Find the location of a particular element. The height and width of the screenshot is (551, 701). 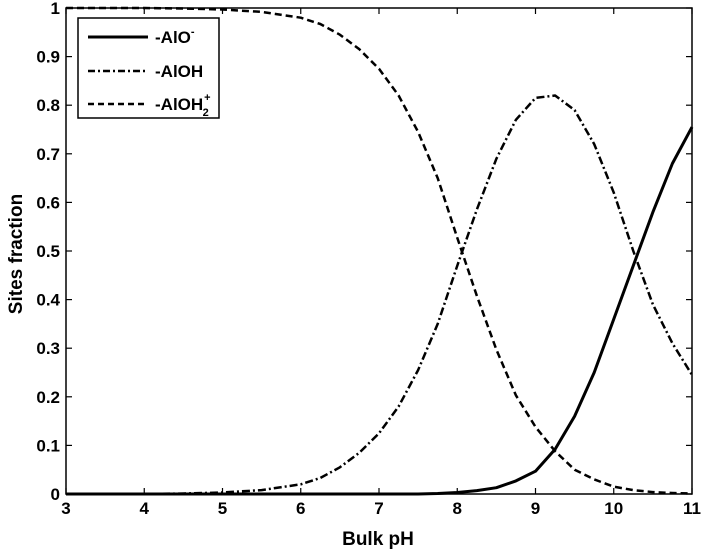

x-axis-title: Bulk pH is located at coordinates (378, 539).